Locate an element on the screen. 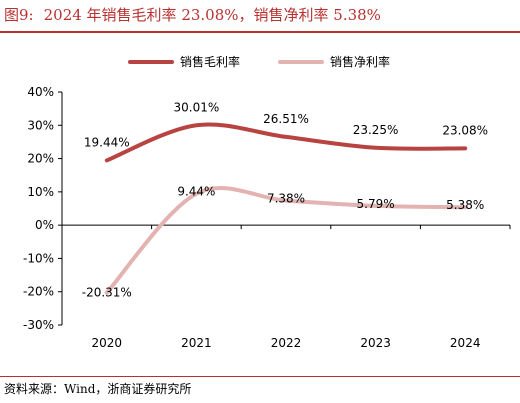 The height and width of the screenshot is (403, 520). y-tick-label: -20% is located at coordinates (38, 292).